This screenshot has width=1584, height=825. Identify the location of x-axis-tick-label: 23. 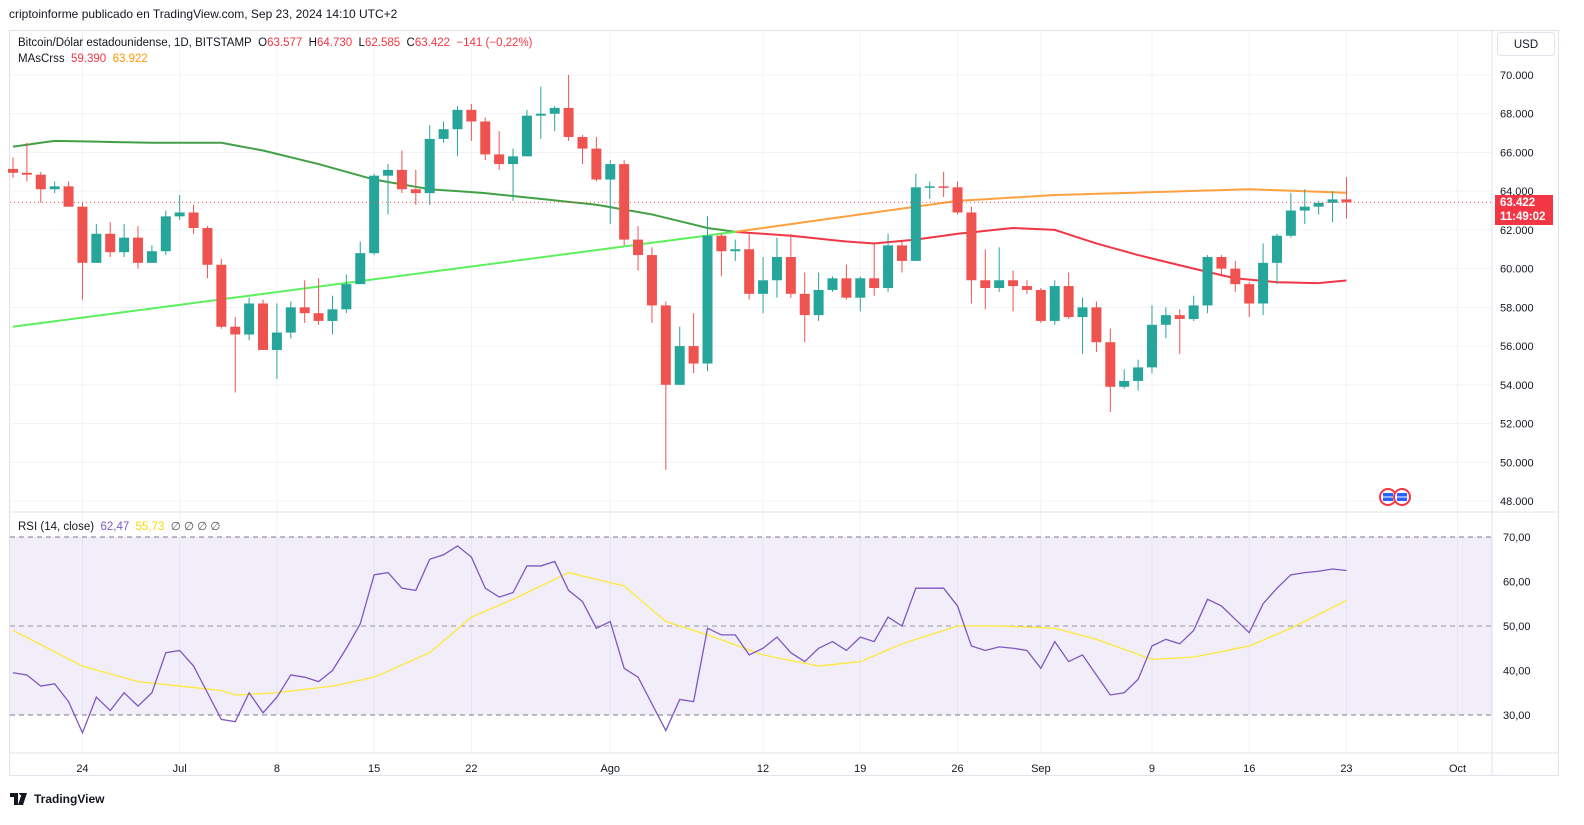
(1346, 769).